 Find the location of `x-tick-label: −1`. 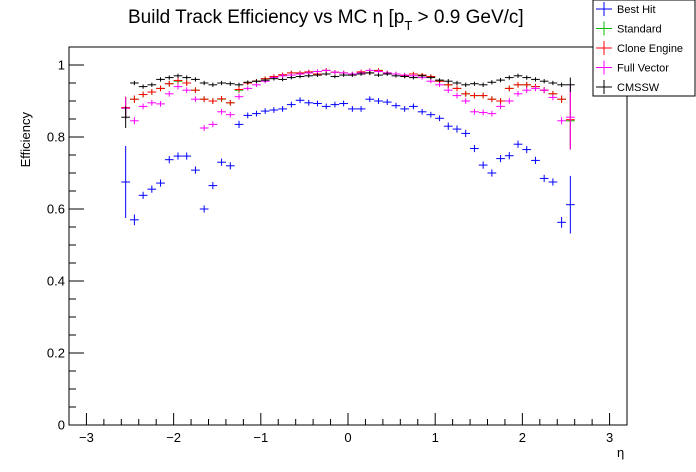

x-tick-label: −1 is located at coordinates (260, 437).